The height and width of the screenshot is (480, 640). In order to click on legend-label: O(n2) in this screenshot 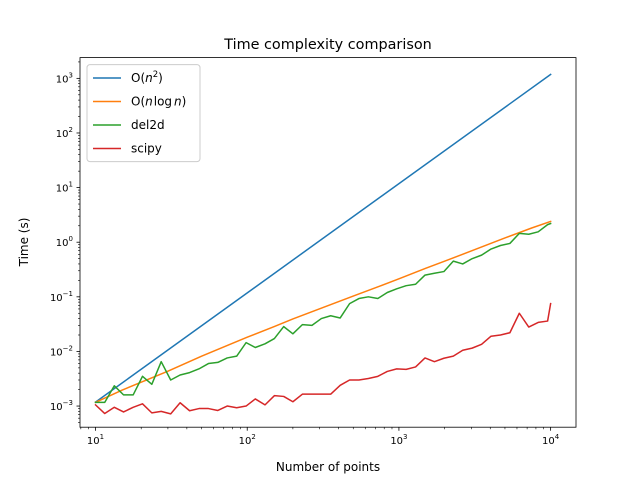, I will do `click(147, 77)`.